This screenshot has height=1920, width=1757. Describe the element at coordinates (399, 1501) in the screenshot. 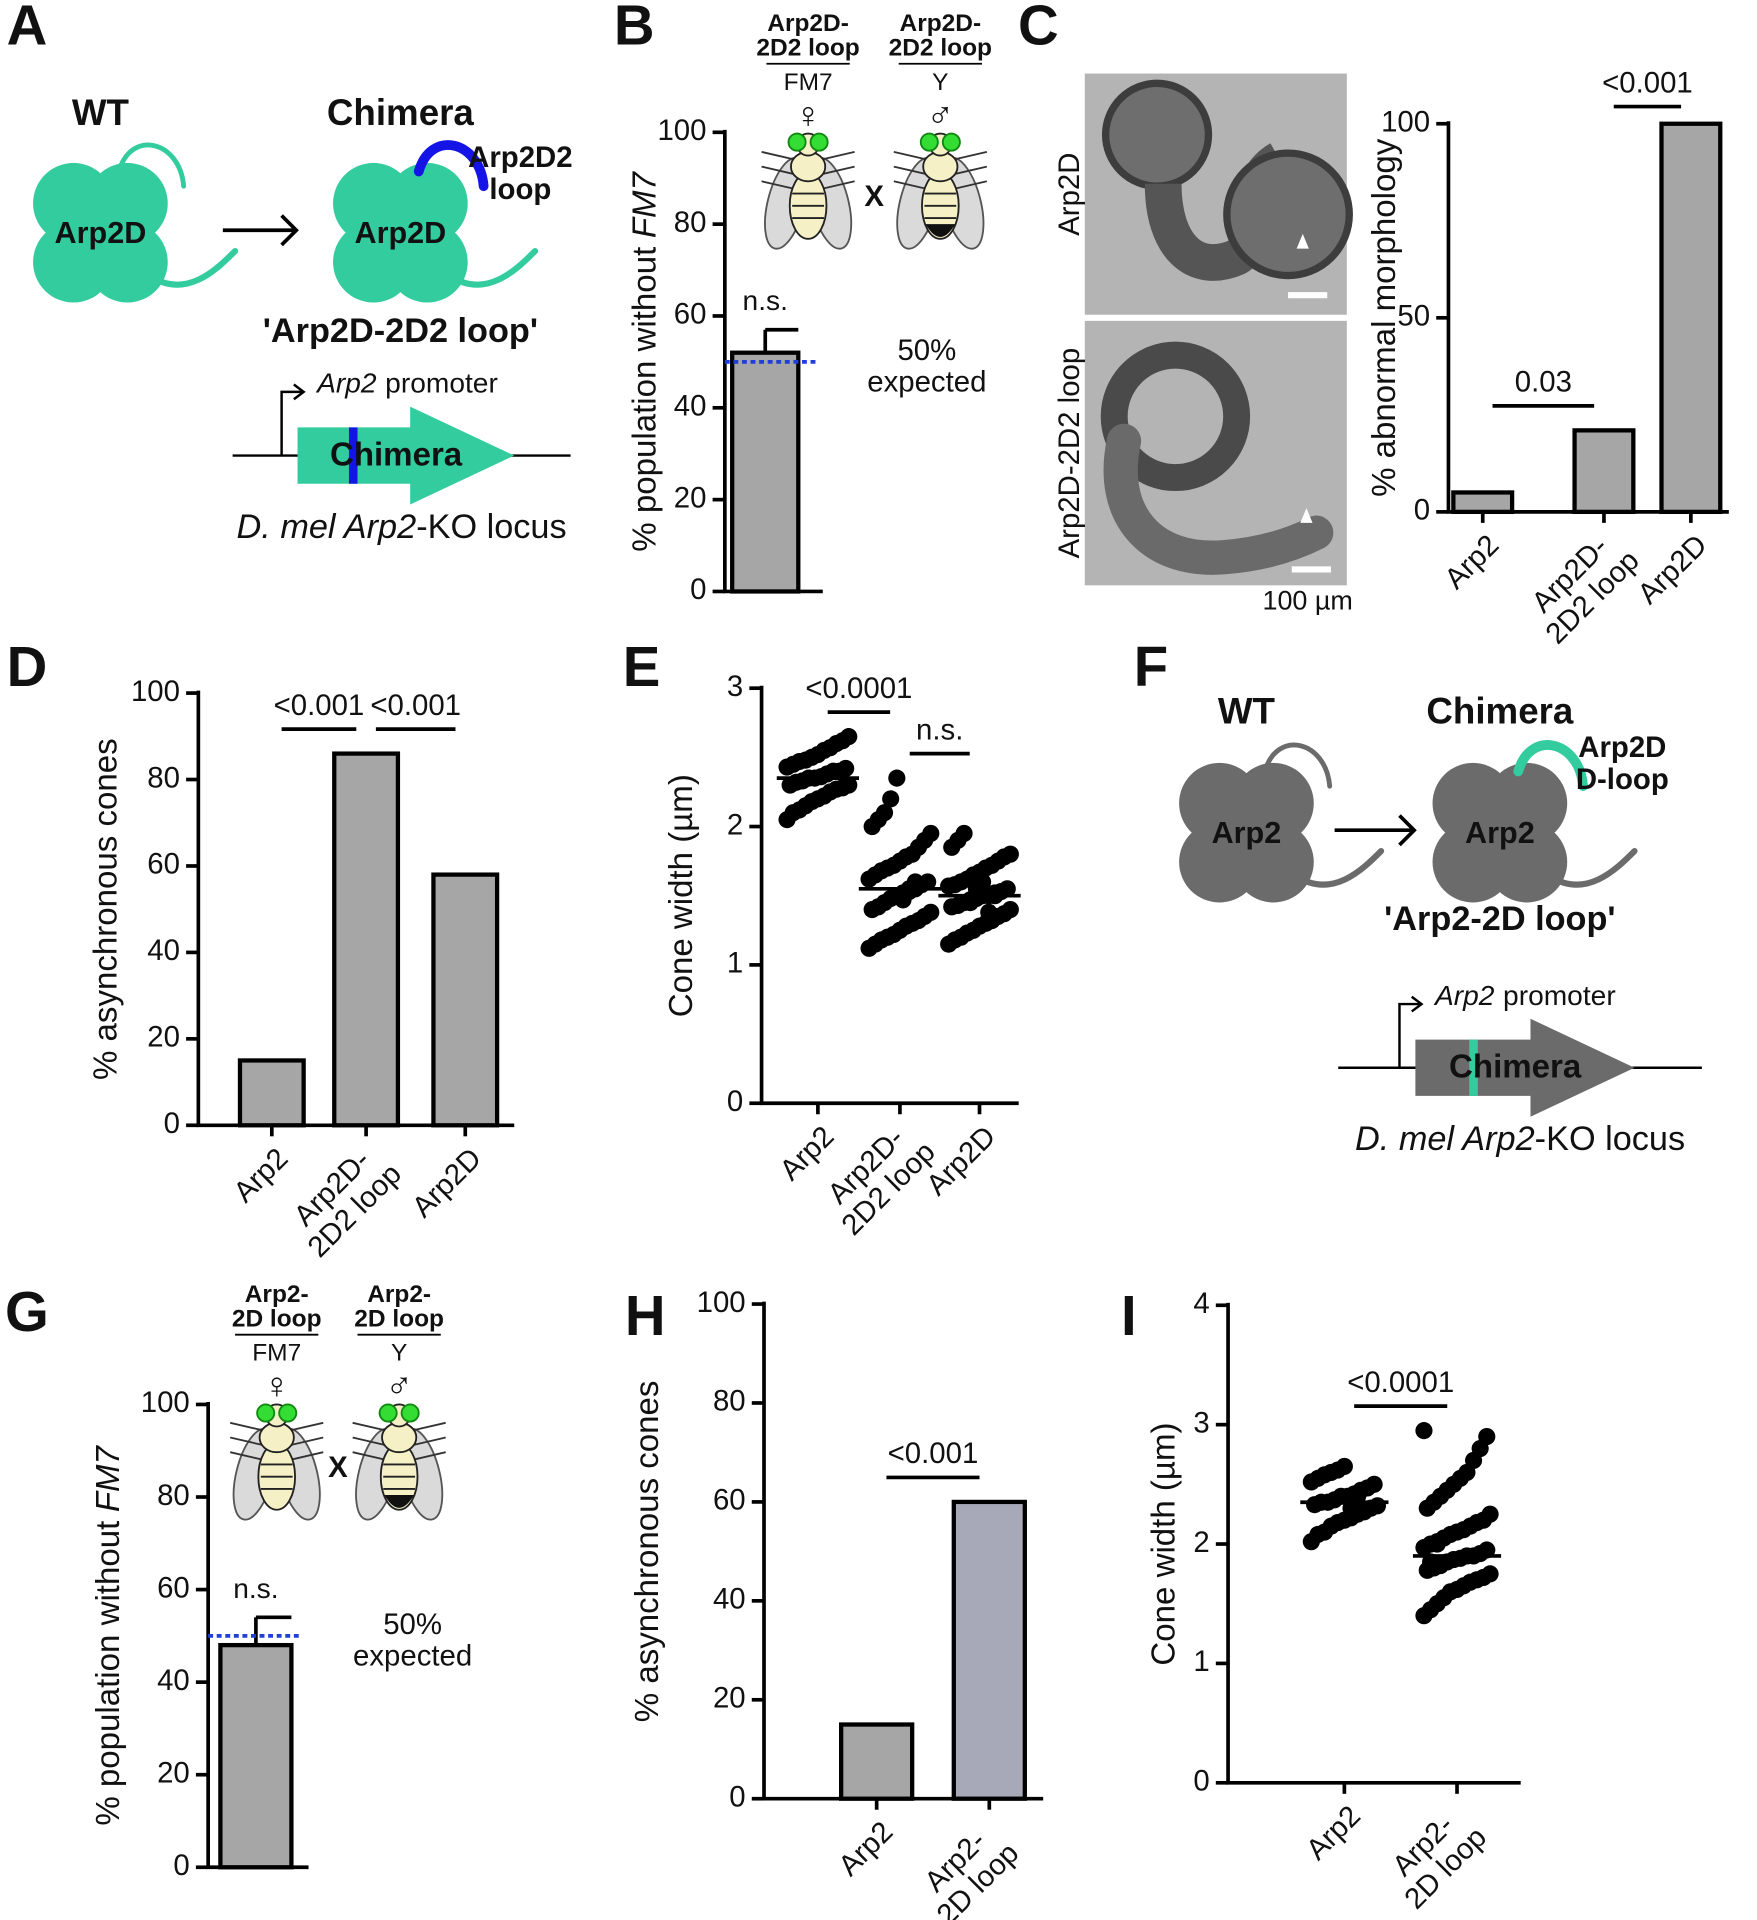

I see `abdomen-tip` at that location.